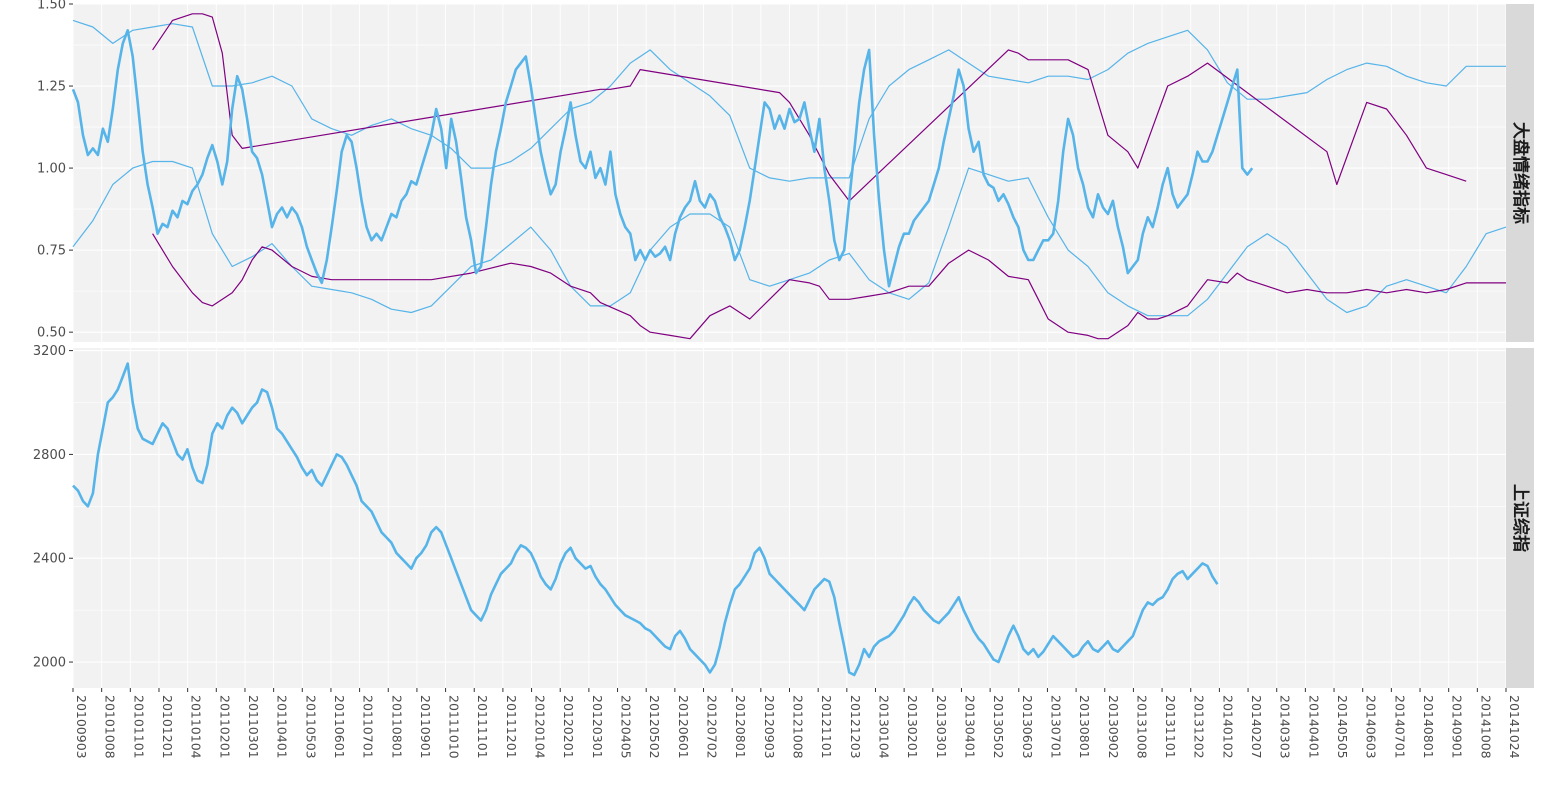 The height and width of the screenshot is (796, 1548). Describe the element at coordinates (282, 727) in the screenshot. I see `x-tick-label: 20110401` at that location.